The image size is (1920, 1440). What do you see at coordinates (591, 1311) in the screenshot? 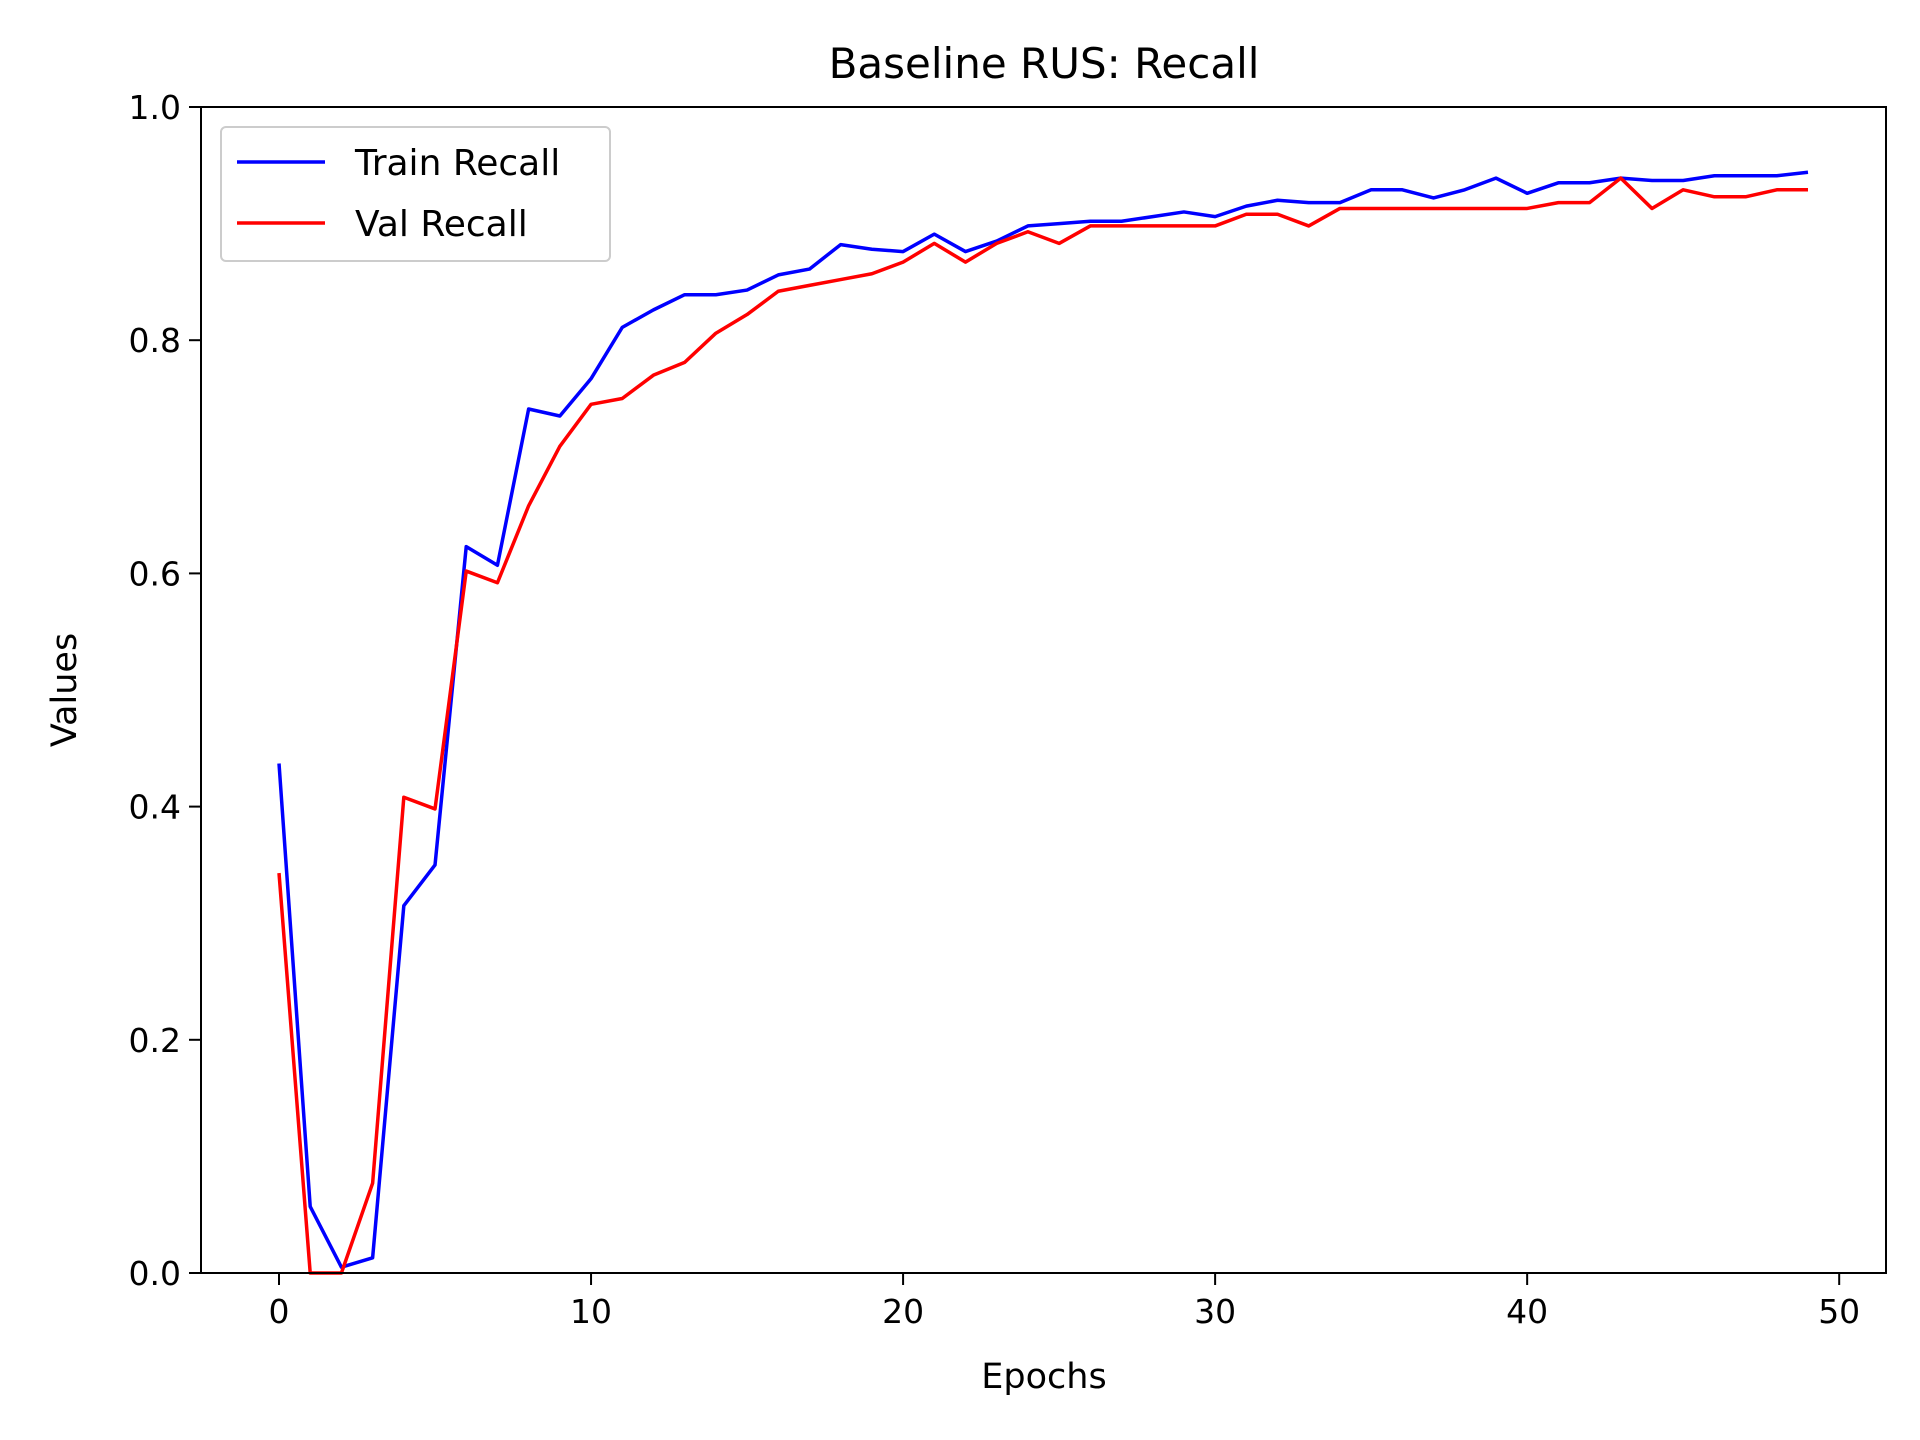
I see `x-tick-label: 10` at bounding box center [591, 1311].